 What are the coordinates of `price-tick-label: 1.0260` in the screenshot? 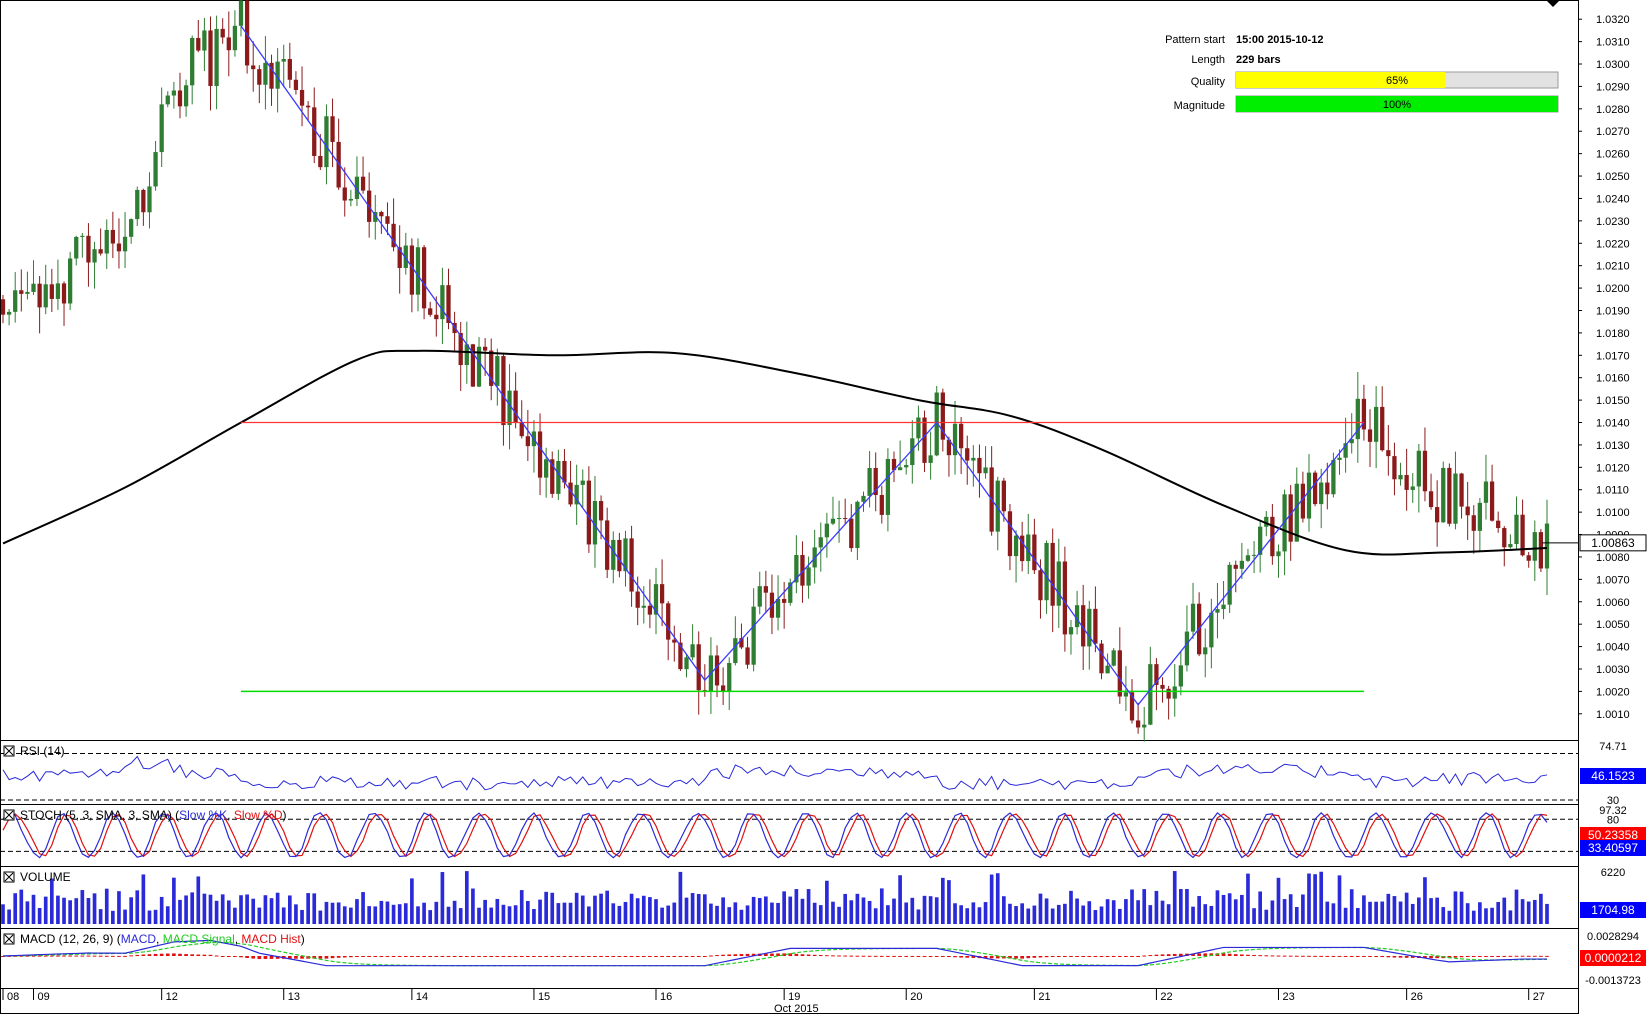 It's located at (1613, 155).